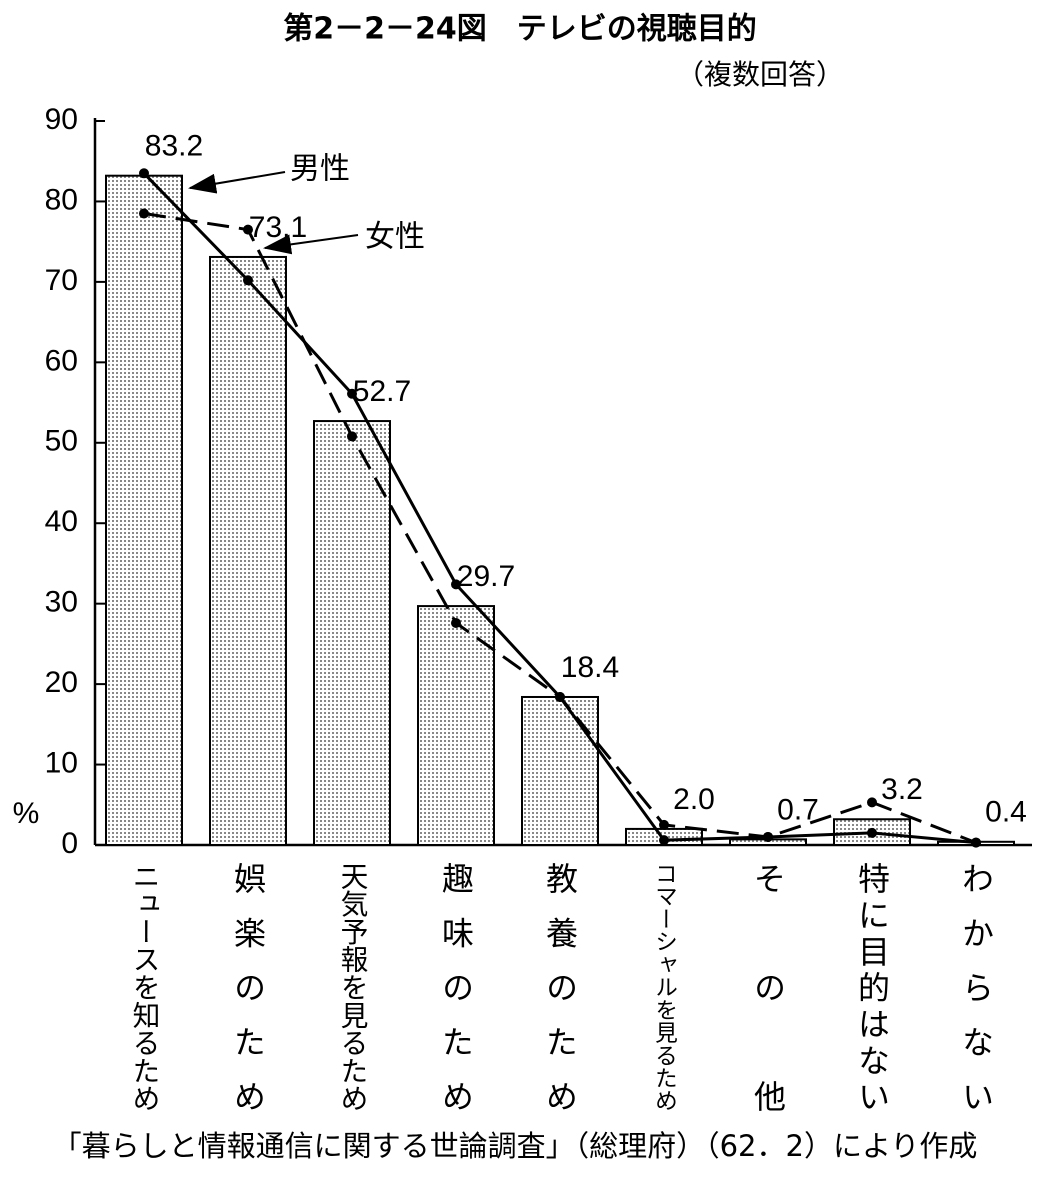 The image size is (1041, 1177). What do you see at coordinates (560, 998) in the screenshot?
I see `x-tick-label: 教養のため` at bounding box center [560, 998].